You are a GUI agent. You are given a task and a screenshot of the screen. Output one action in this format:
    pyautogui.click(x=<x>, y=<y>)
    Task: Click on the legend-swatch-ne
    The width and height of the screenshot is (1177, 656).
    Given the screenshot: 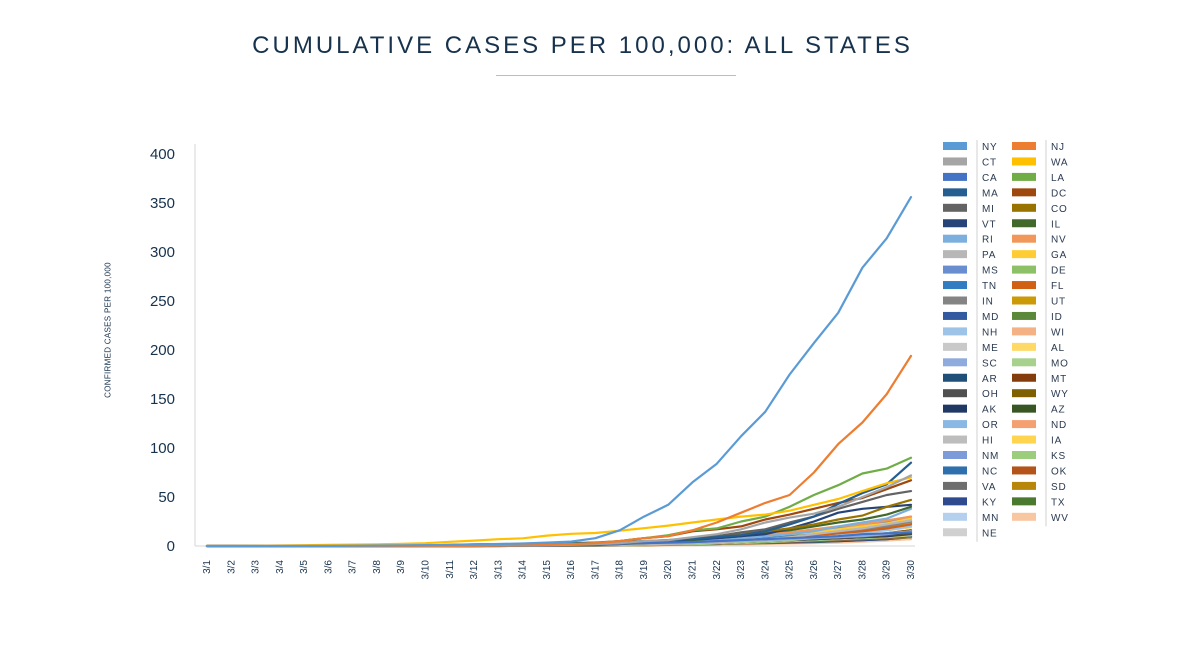 What is the action you would take?
    pyautogui.click(x=955, y=532)
    